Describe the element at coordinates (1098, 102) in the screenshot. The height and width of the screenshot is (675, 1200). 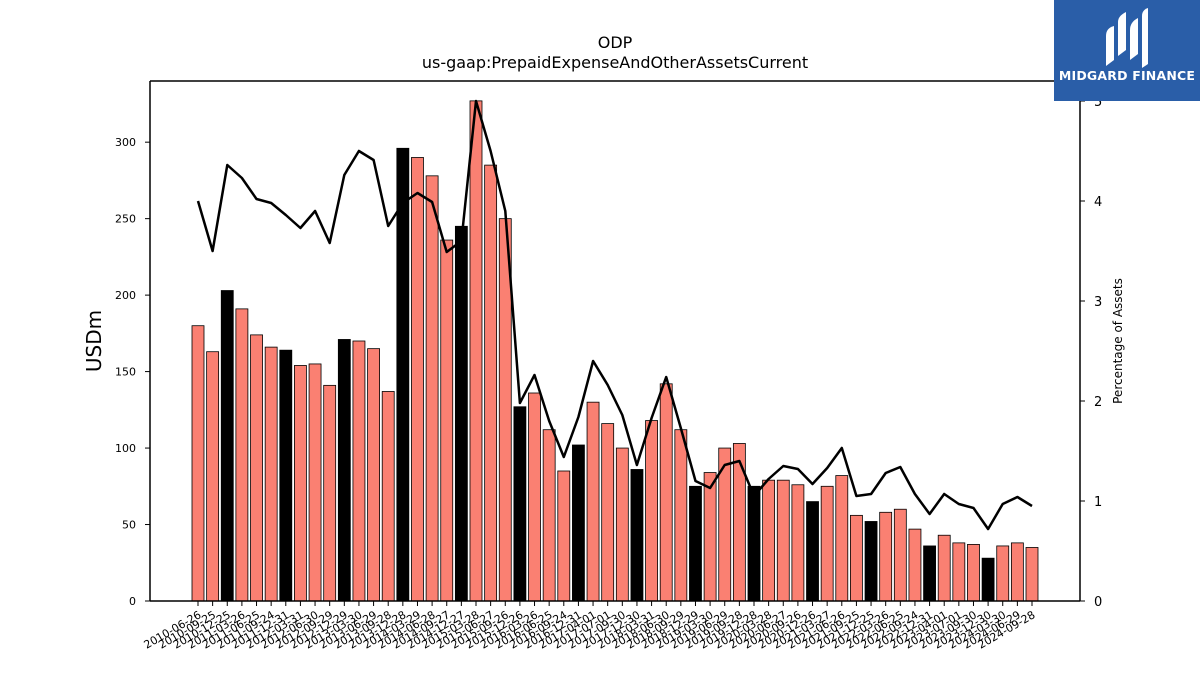
I see `y2-tick-label: 5` at that location.